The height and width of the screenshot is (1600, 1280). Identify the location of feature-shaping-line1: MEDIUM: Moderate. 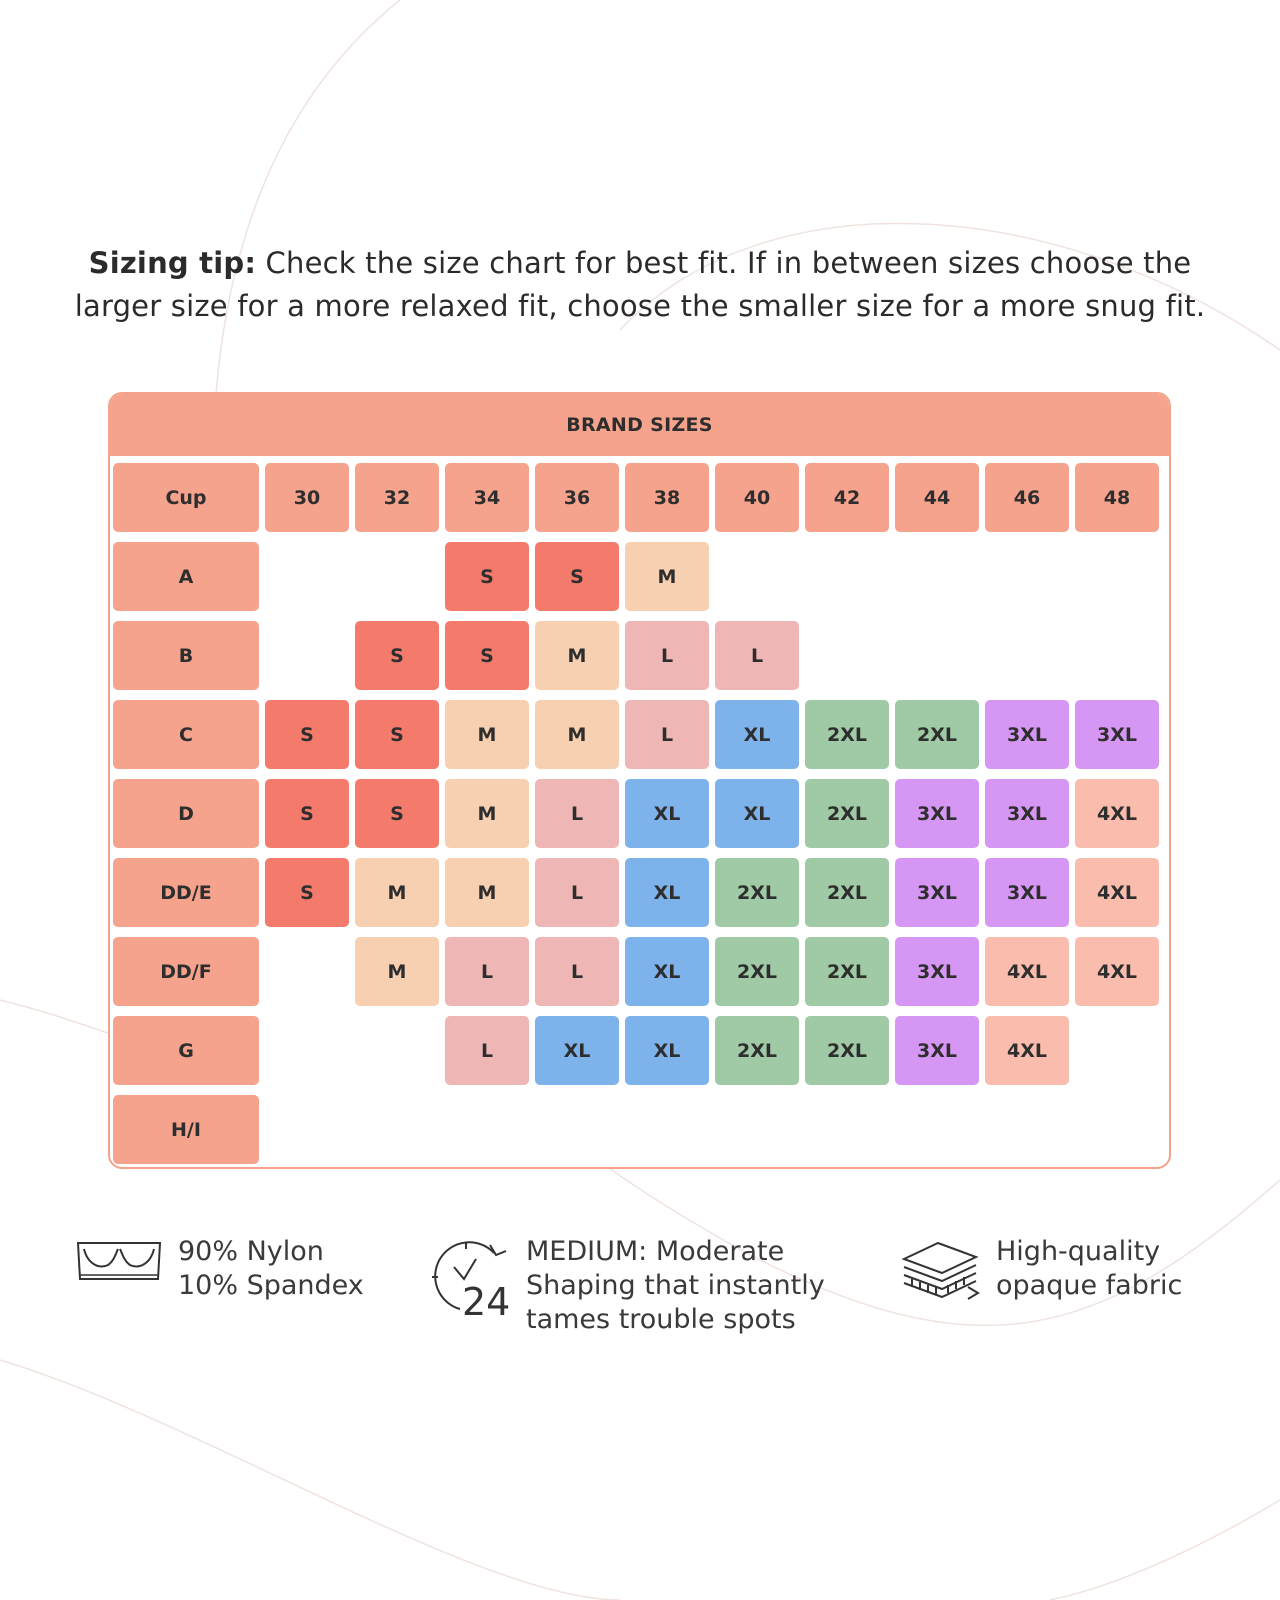
(655, 1251).